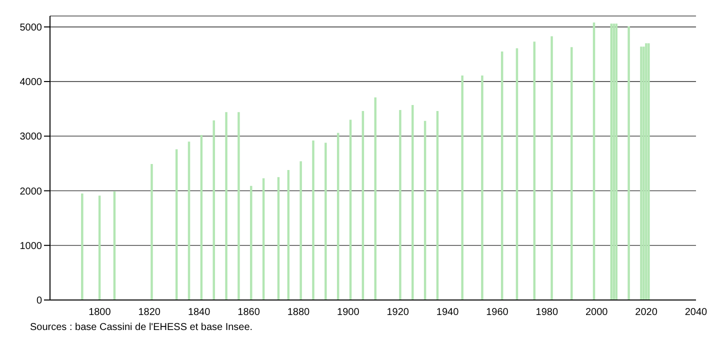 Image resolution: width=710 pixels, height=340 pixels. I want to click on x-tick-label: 1980, so click(547, 312).